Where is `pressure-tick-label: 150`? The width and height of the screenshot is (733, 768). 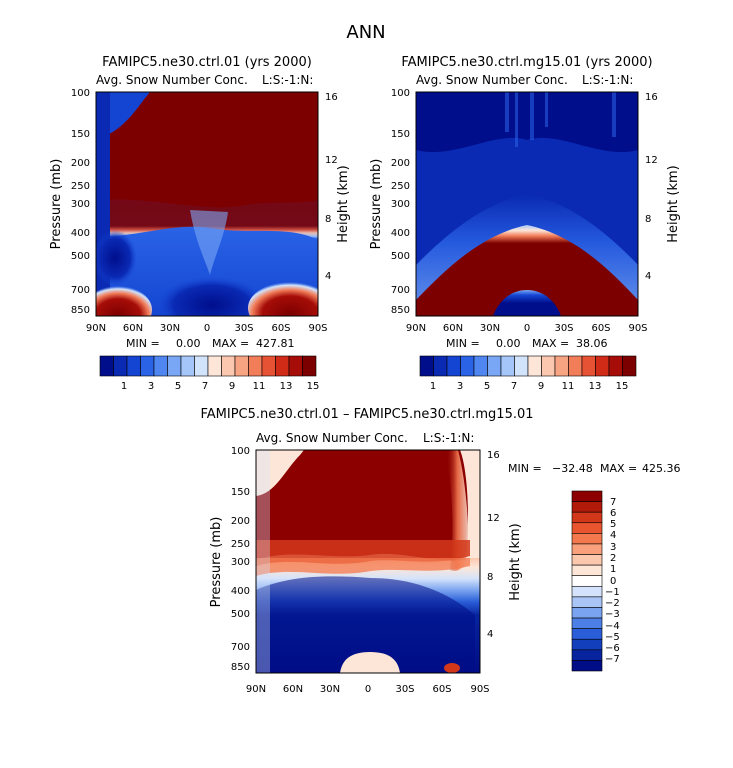
pressure-tick-label: 150 is located at coordinates (240, 492).